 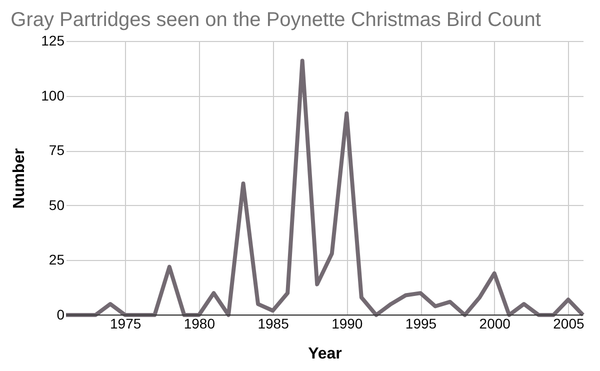 I want to click on x-tick-label: 1980, so click(x=200, y=324).